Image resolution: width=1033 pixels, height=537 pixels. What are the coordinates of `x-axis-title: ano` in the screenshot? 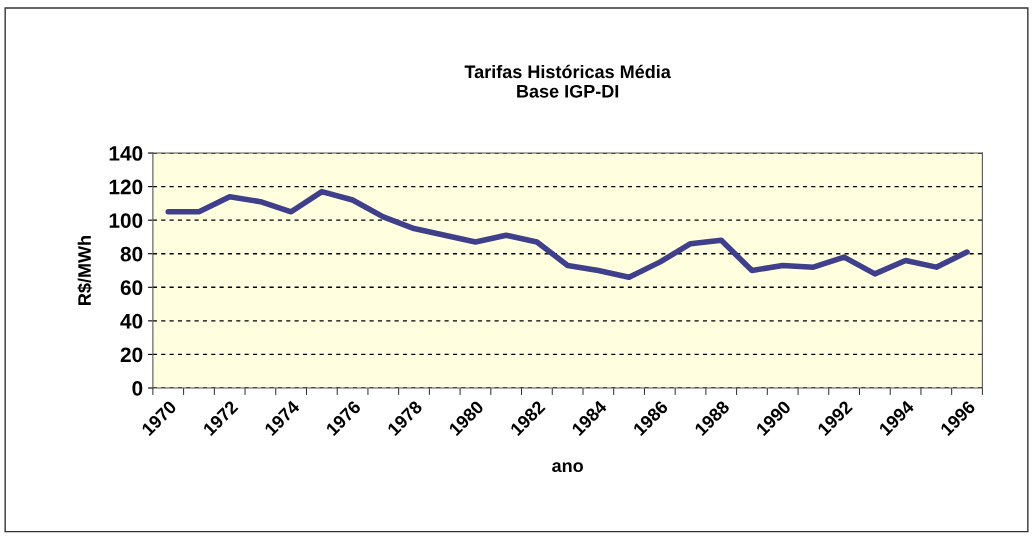 It's located at (567, 467).